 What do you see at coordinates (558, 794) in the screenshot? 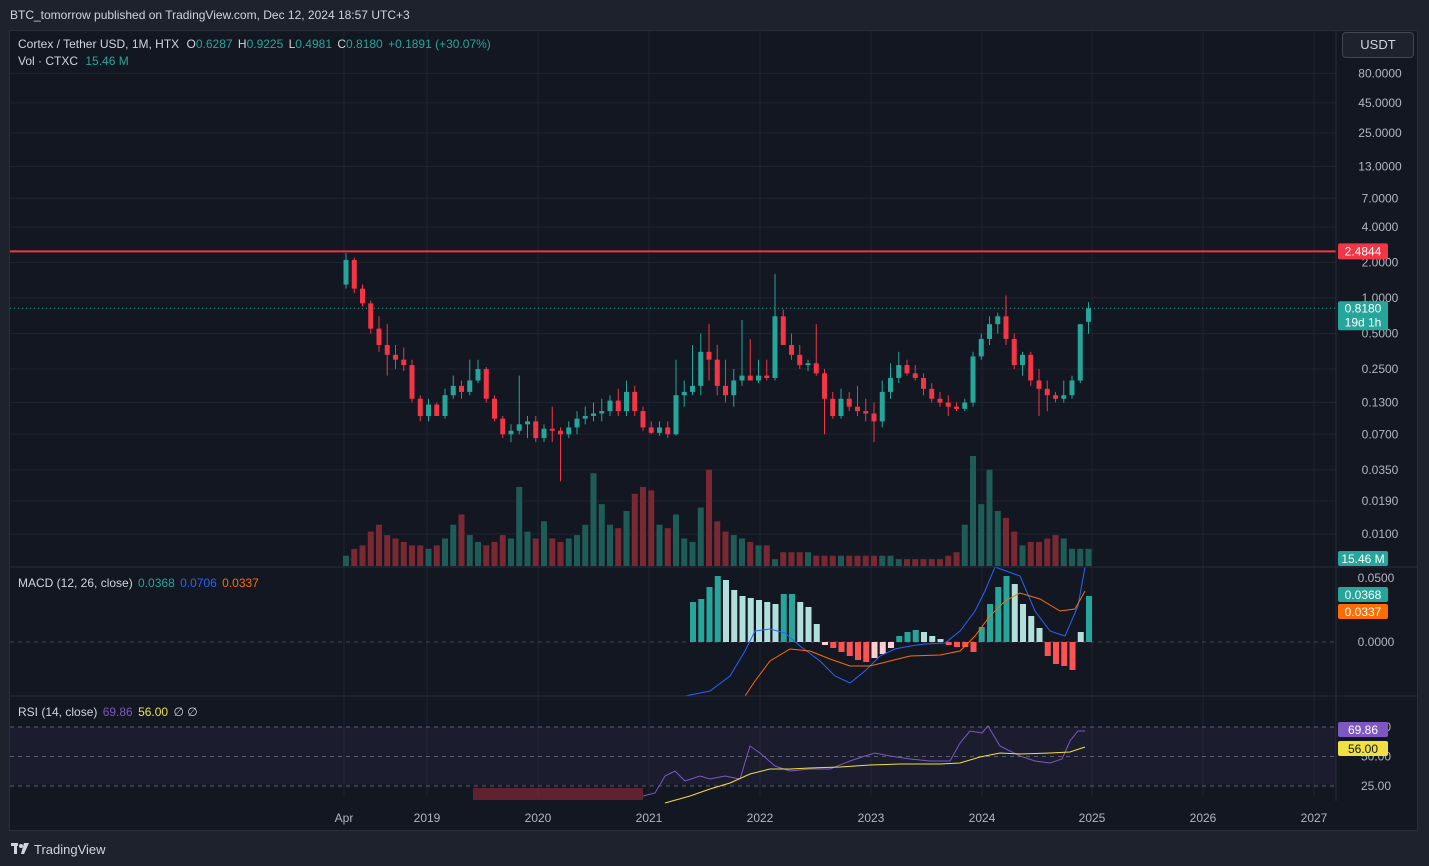
I see `rsi-oversold-fill` at bounding box center [558, 794].